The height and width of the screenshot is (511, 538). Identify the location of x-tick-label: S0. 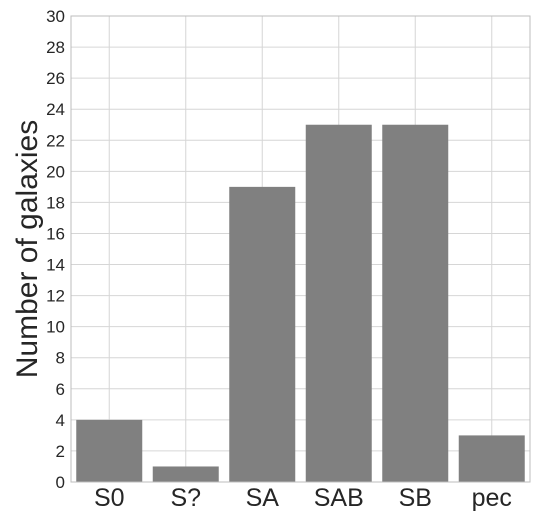
(109, 497).